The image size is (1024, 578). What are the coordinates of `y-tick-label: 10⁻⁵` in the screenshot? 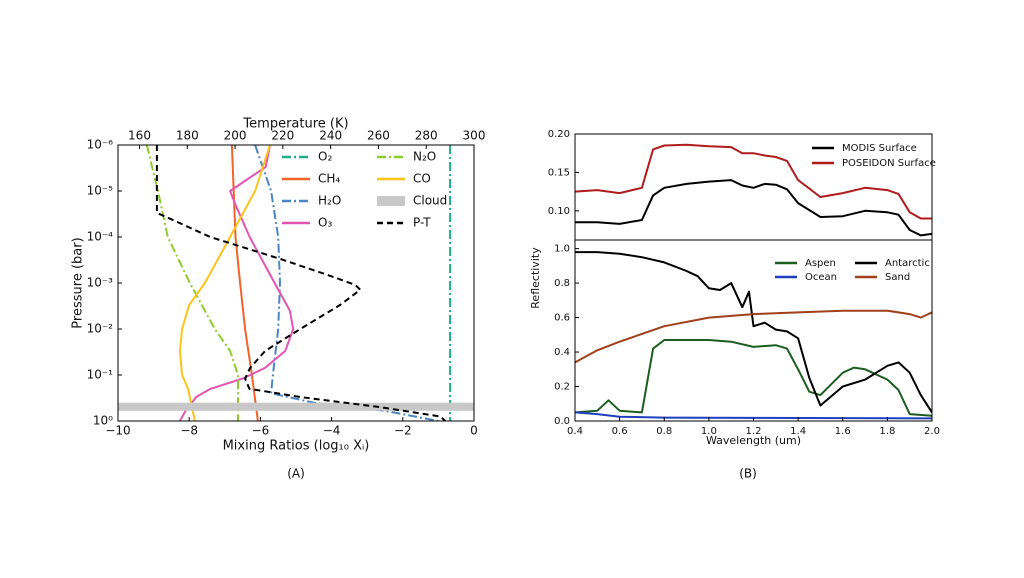 It's located at (100, 191).